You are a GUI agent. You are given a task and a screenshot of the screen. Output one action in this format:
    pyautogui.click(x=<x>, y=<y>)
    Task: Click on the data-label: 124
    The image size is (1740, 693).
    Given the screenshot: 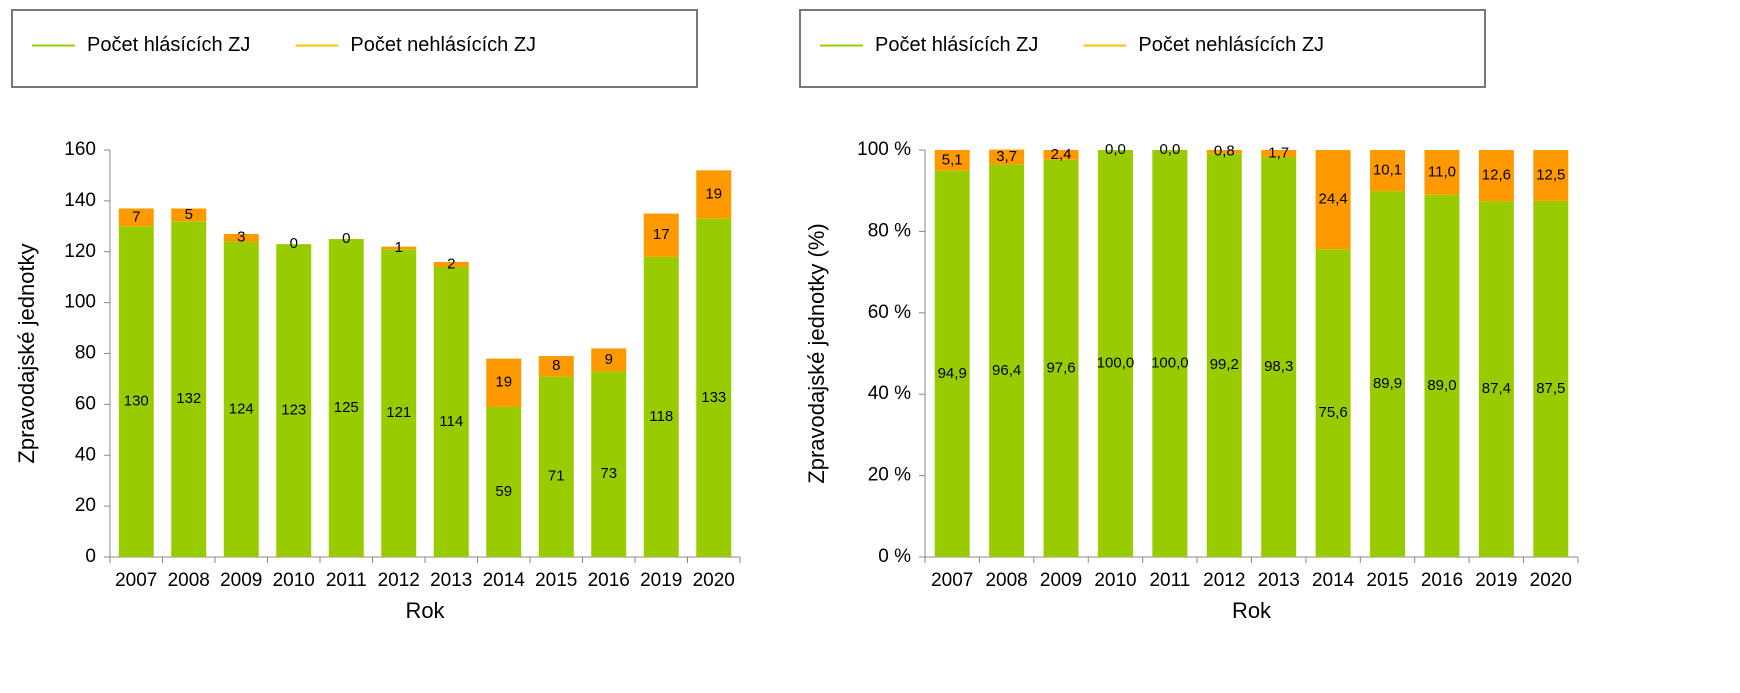 What is the action you would take?
    pyautogui.click(x=241, y=408)
    